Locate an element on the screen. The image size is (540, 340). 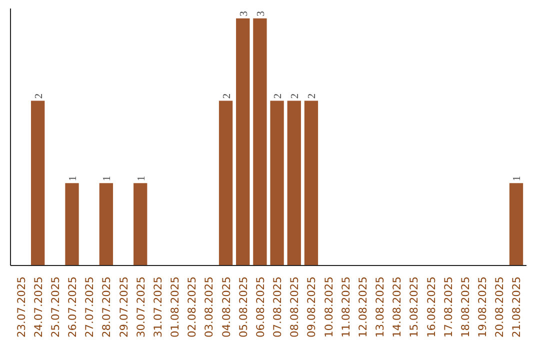
x-tick-label: 10.08.2025 is located at coordinates (329, 307).